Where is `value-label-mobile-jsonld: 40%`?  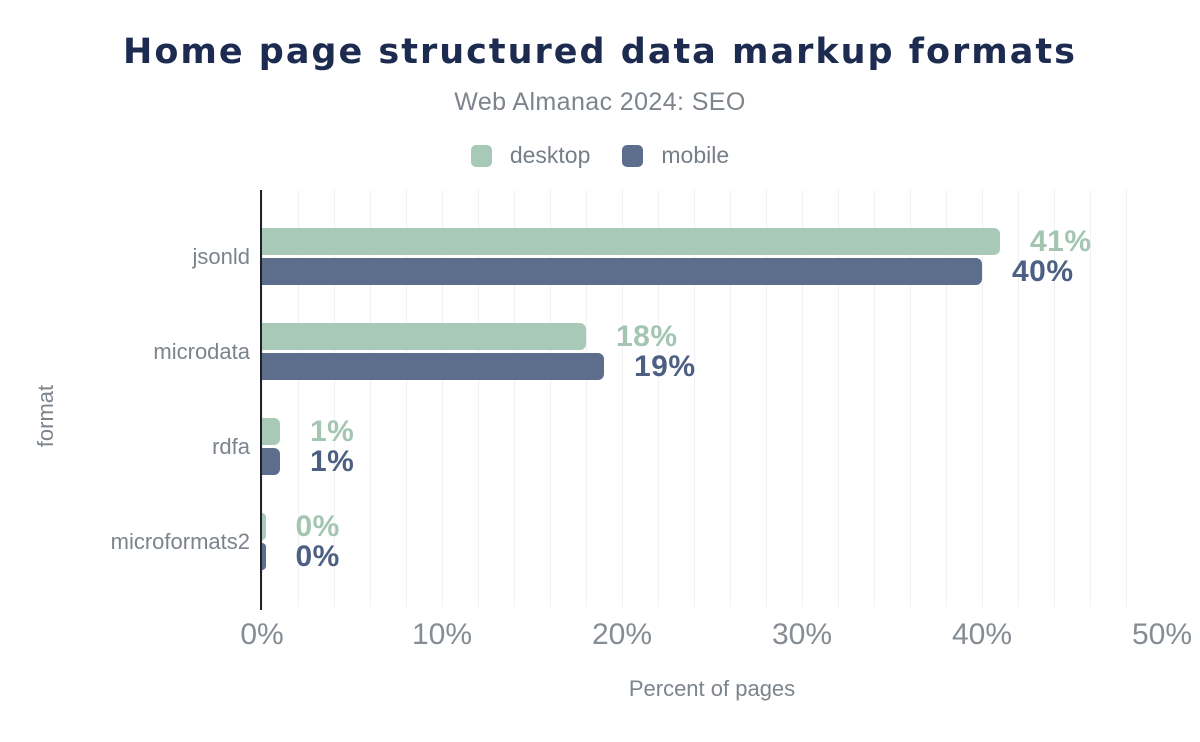
value-label-mobile-jsonld: 40% is located at coordinates (1043, 271).